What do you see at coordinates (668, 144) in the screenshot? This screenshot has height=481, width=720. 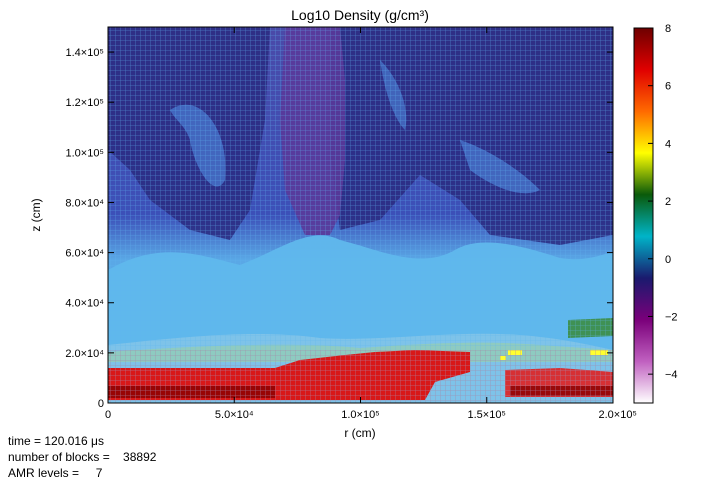 I see `colorbar-tick-label: 4` at bounding box center [668, 144].